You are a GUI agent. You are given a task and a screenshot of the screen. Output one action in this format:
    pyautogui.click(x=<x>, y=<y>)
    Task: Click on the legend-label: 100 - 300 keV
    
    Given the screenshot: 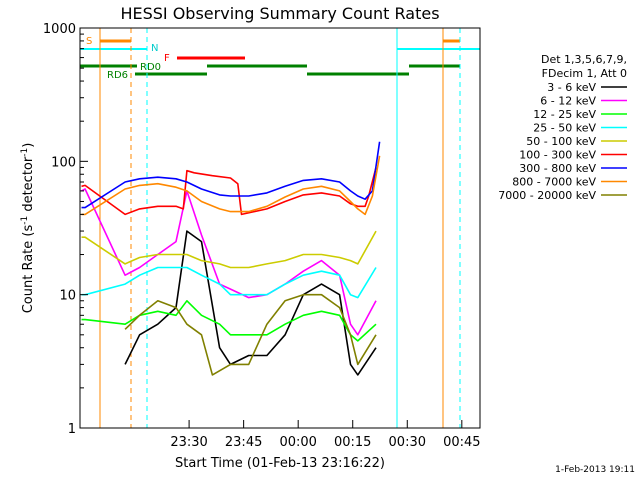 What is the action you would take?
    pyautogui.click(x=557, y=155)
    